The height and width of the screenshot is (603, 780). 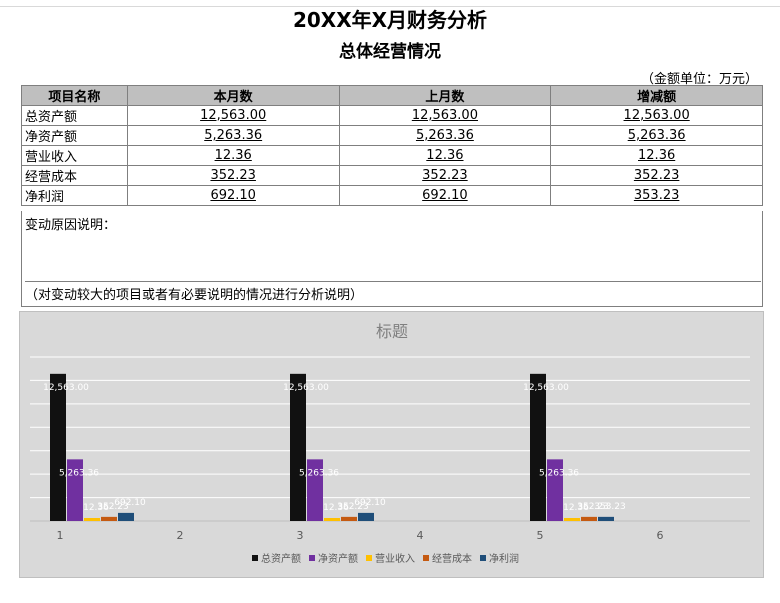 I want to click on change-value: 12.36, so click(x=656, y=155).